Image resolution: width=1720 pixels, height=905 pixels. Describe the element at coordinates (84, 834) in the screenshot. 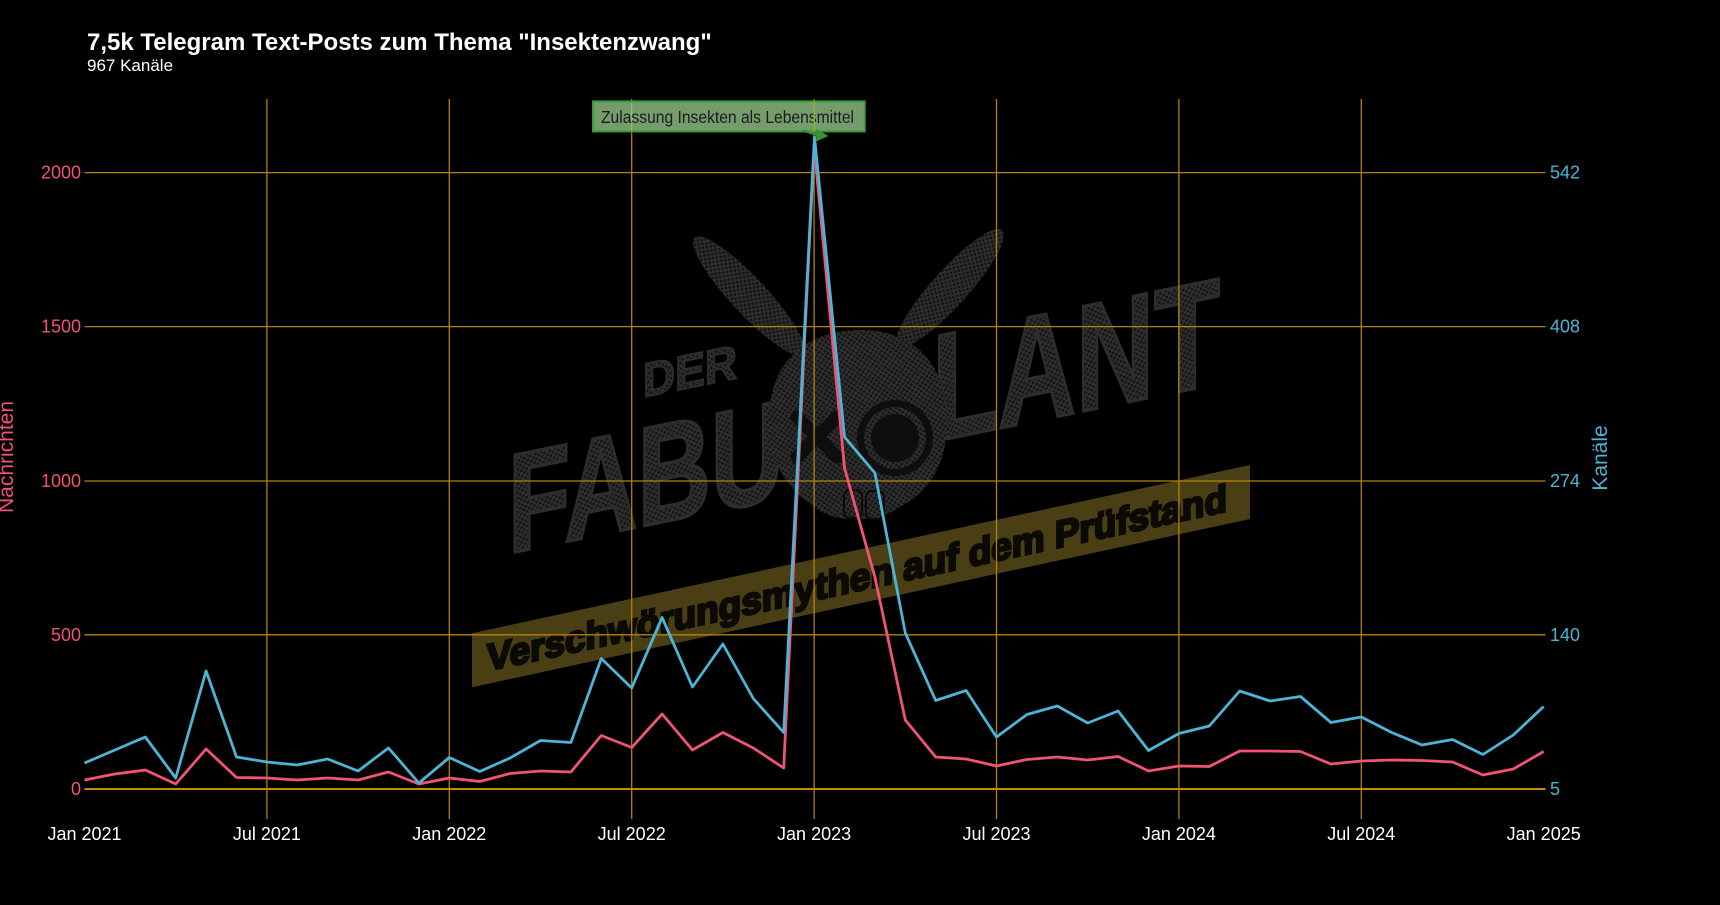

I see `svg-text: Jan 2021` at that location.